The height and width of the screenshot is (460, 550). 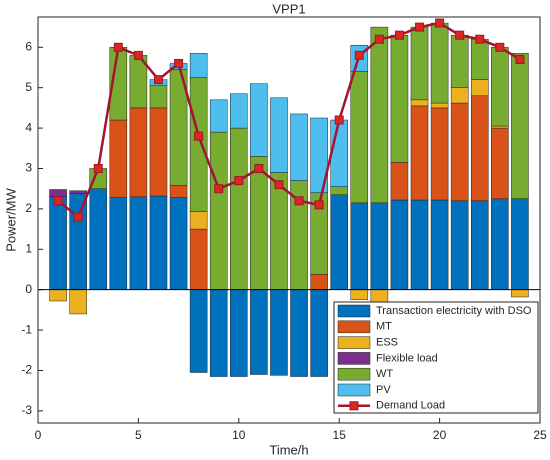 I want to click on y-tick-label: 5, so click(x=28, y=87).